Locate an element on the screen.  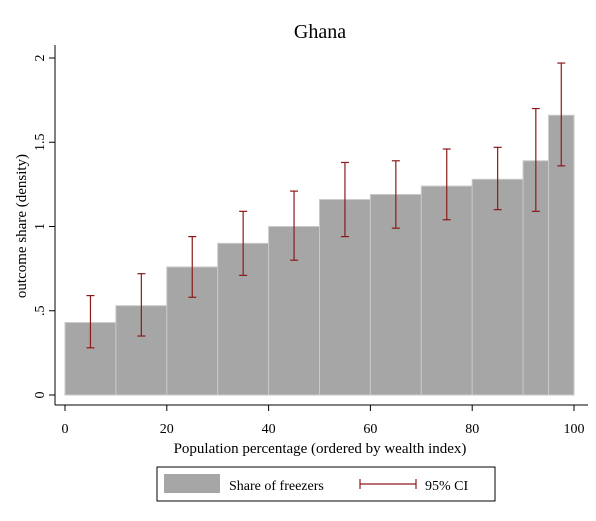
legend-bar-label: Share of freezers is located at coordinates (276, 486).